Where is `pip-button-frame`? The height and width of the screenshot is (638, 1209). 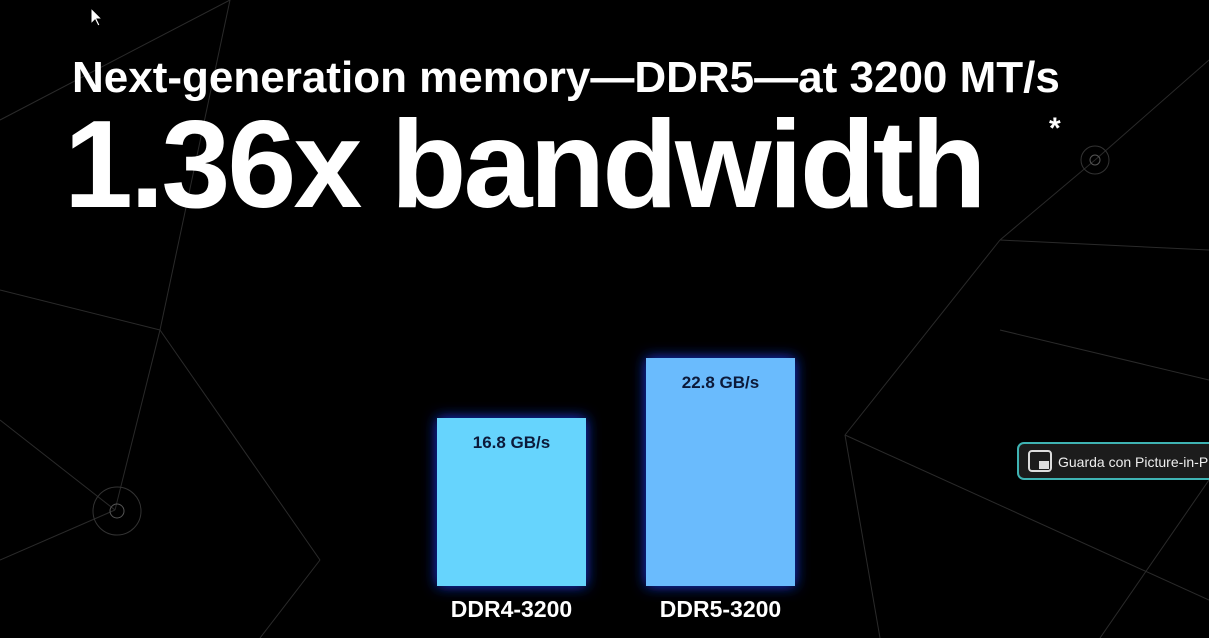 pip-button-frame is located at coordinates (1113, 461).